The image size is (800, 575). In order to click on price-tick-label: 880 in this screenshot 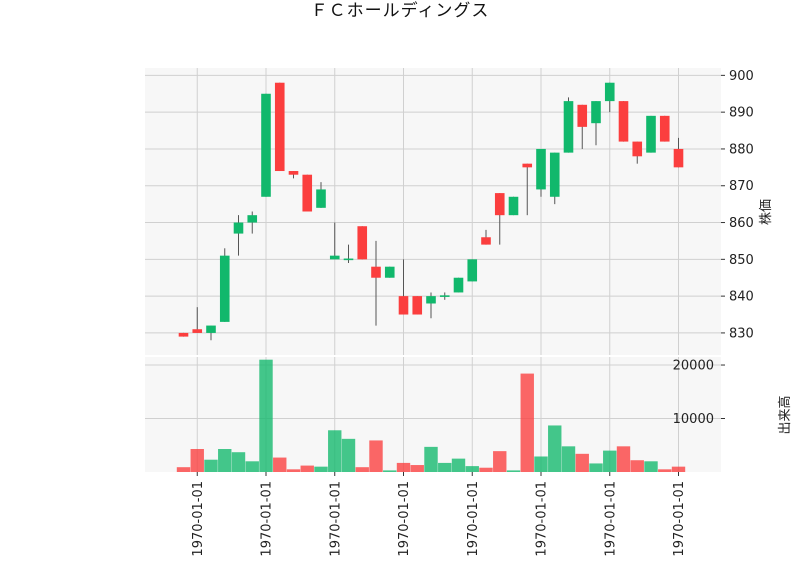, I will do `click(741, 149)`.